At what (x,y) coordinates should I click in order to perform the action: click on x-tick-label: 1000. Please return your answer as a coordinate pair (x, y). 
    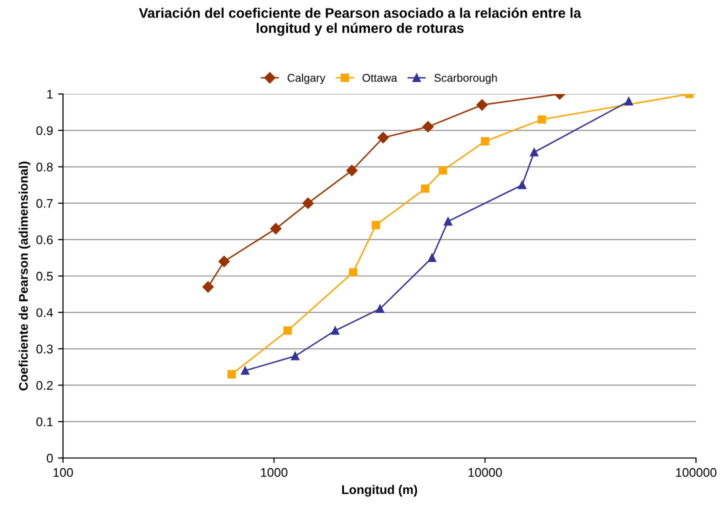
    Looking at the image, I should click on (274, 472).